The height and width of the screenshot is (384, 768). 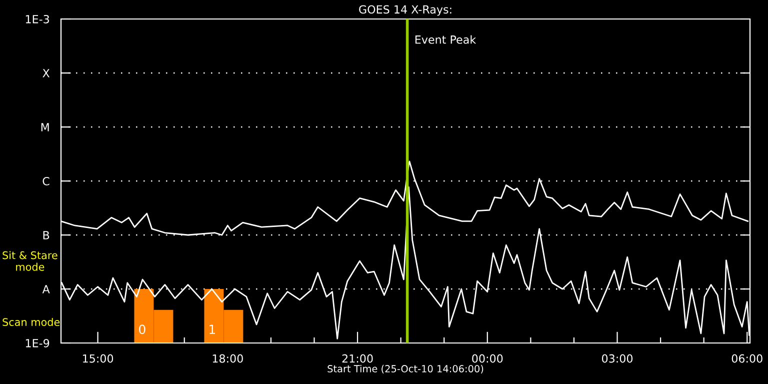 What do you see at coordinates (357, 358) in the screenshot?
I see `x-tick-label: 21:00` at bounding box center [357, 358].